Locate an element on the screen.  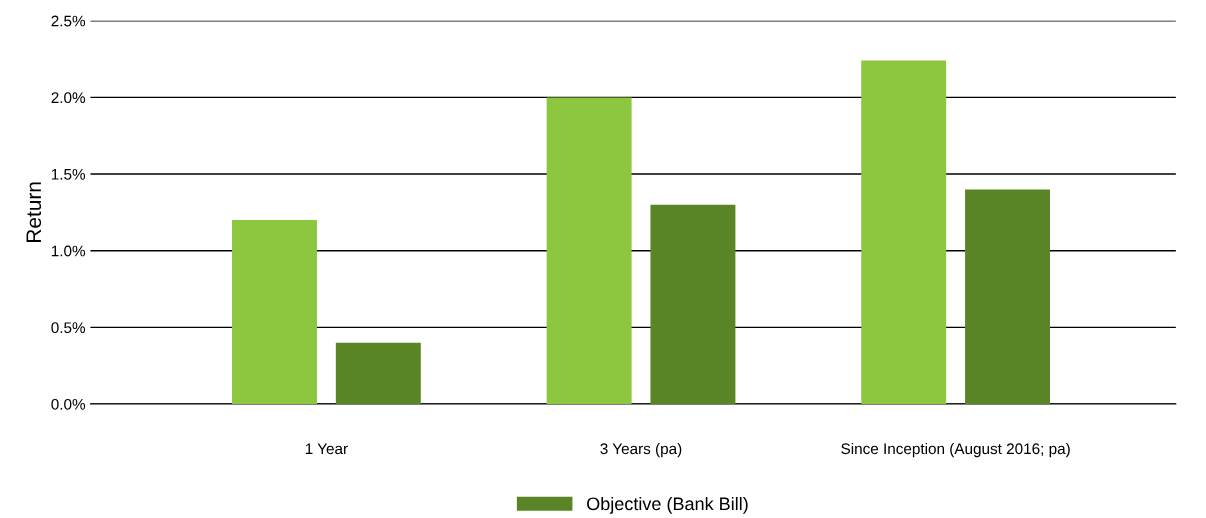
y-tick-label: 0.5% is located at coordinates (68, 328).